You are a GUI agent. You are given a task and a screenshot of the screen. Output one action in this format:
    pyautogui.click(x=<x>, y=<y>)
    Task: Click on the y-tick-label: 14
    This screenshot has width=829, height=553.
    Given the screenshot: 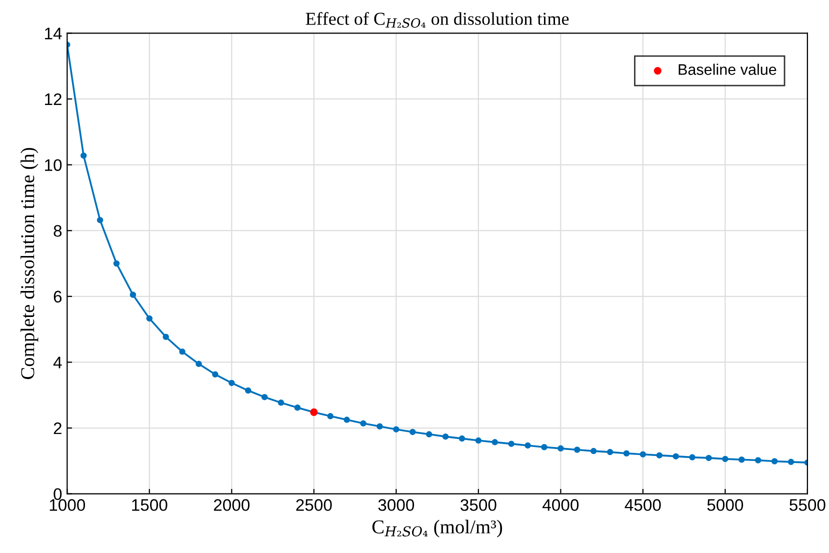 What is the action you would take?
    pyautogui.click(x=53, y=34)
    